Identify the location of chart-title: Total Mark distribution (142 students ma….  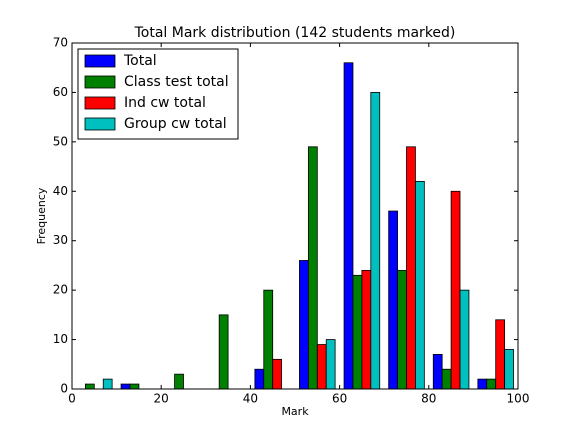
(295, 33).